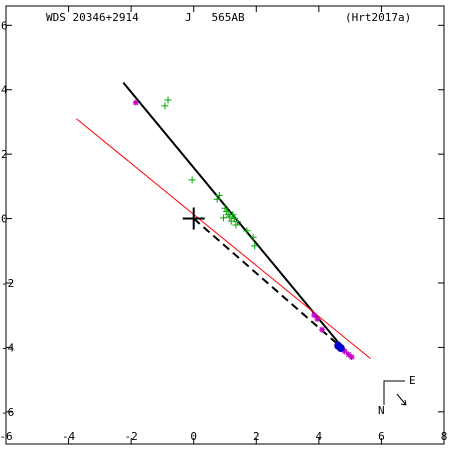  Describe the element at coordinates (7, 283) in the screenshot. I see `y-tick-label: -2` at that location.